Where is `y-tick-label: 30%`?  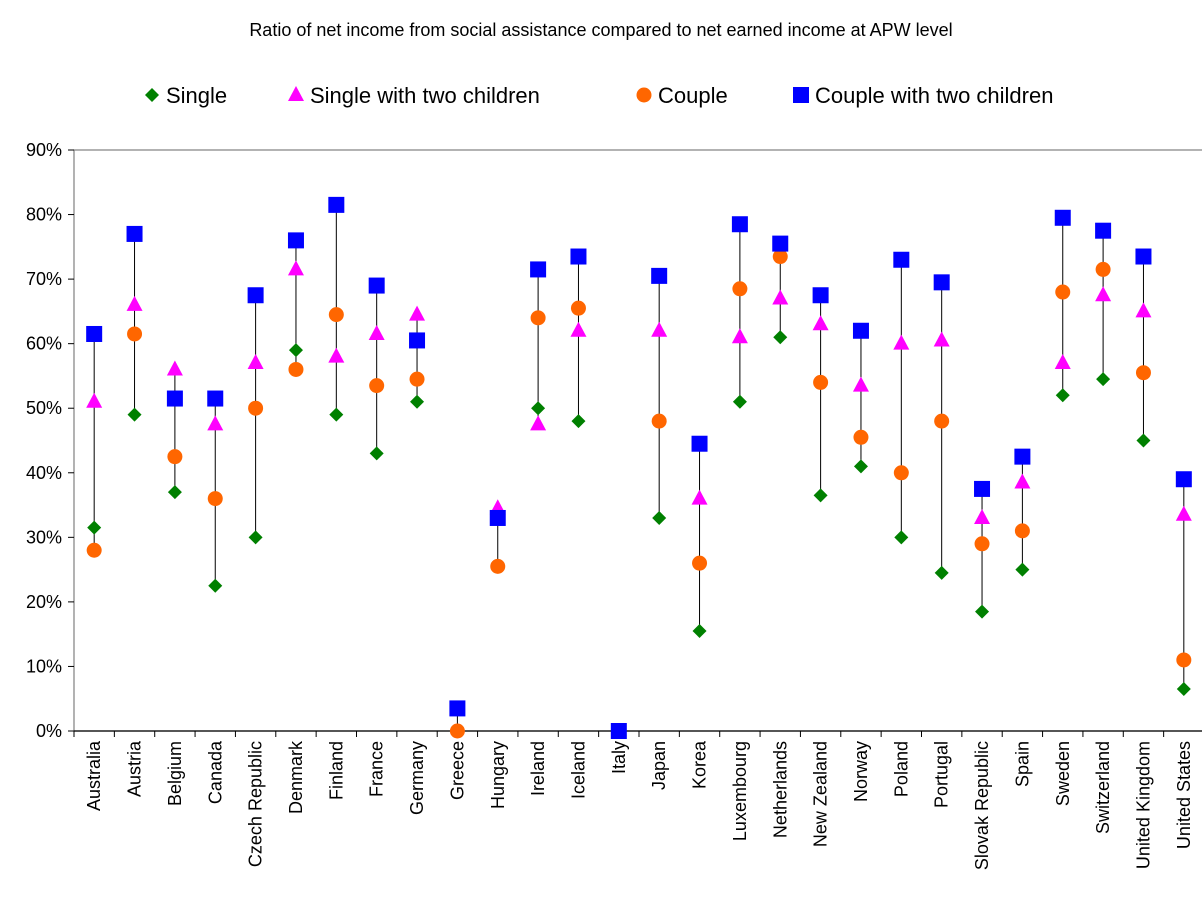 y-tick-label: 30% is located at coordinates (44, 537).